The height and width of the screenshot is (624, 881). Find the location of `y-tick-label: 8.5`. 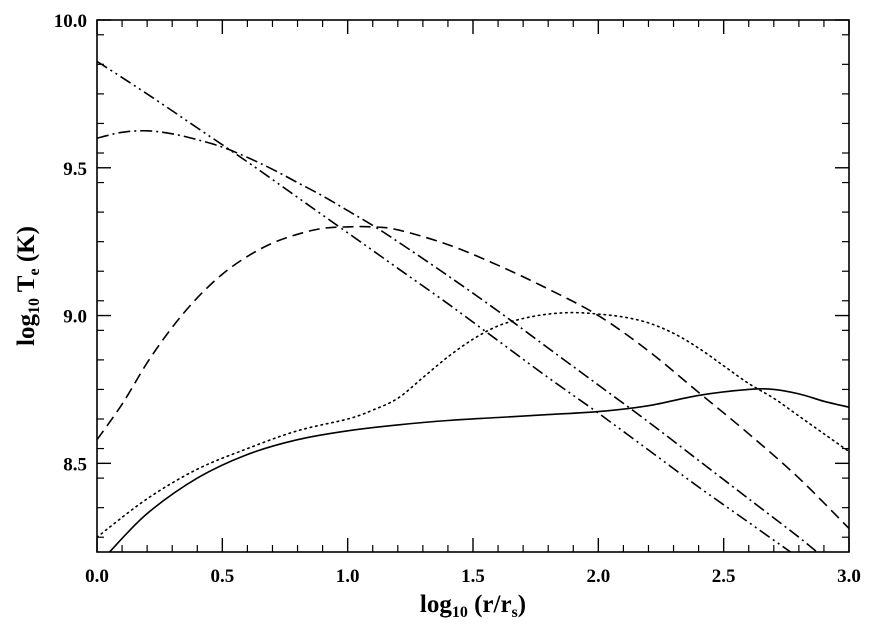

y-tick-label: 8.5 is located at coordinates (75, 464).